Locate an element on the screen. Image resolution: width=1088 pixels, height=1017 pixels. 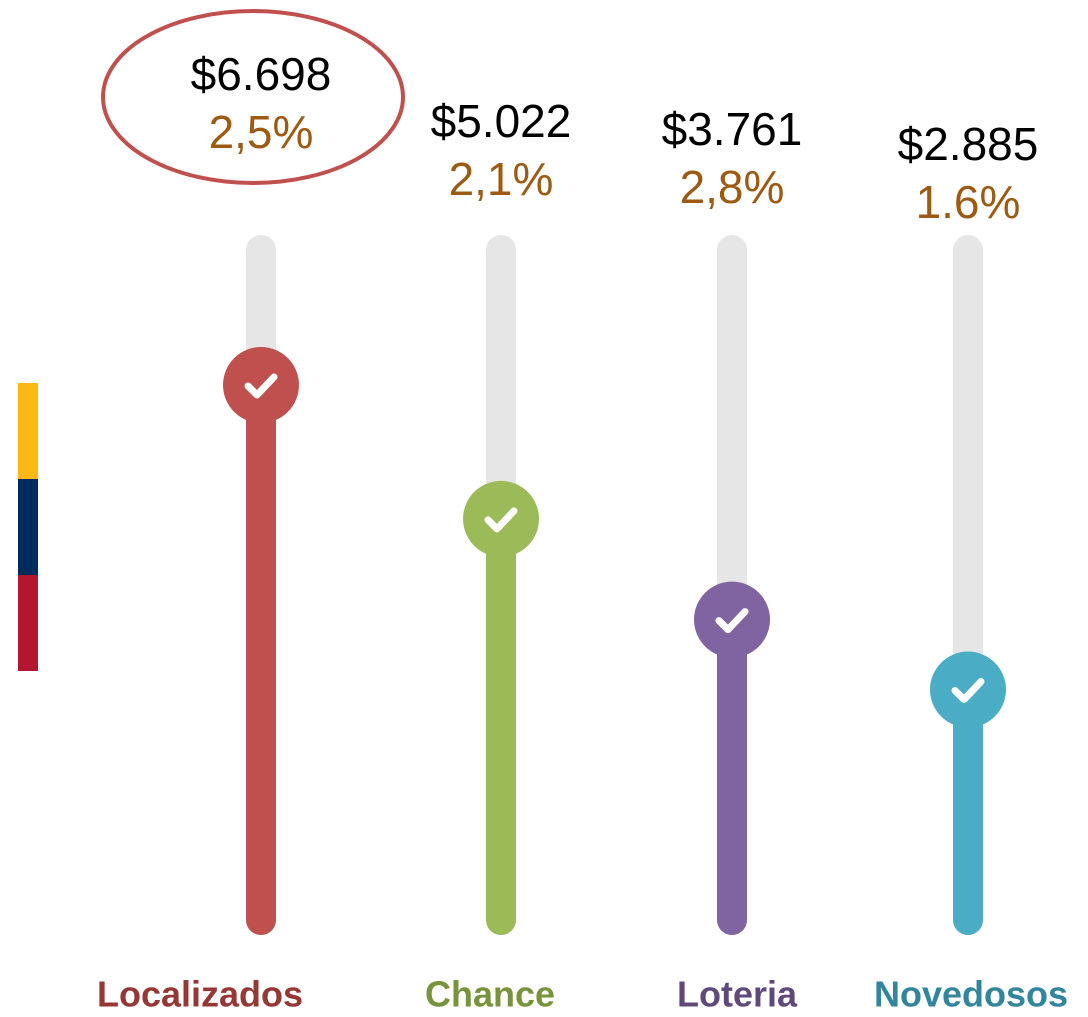
flag-blue is located at coordinates (28, 527).